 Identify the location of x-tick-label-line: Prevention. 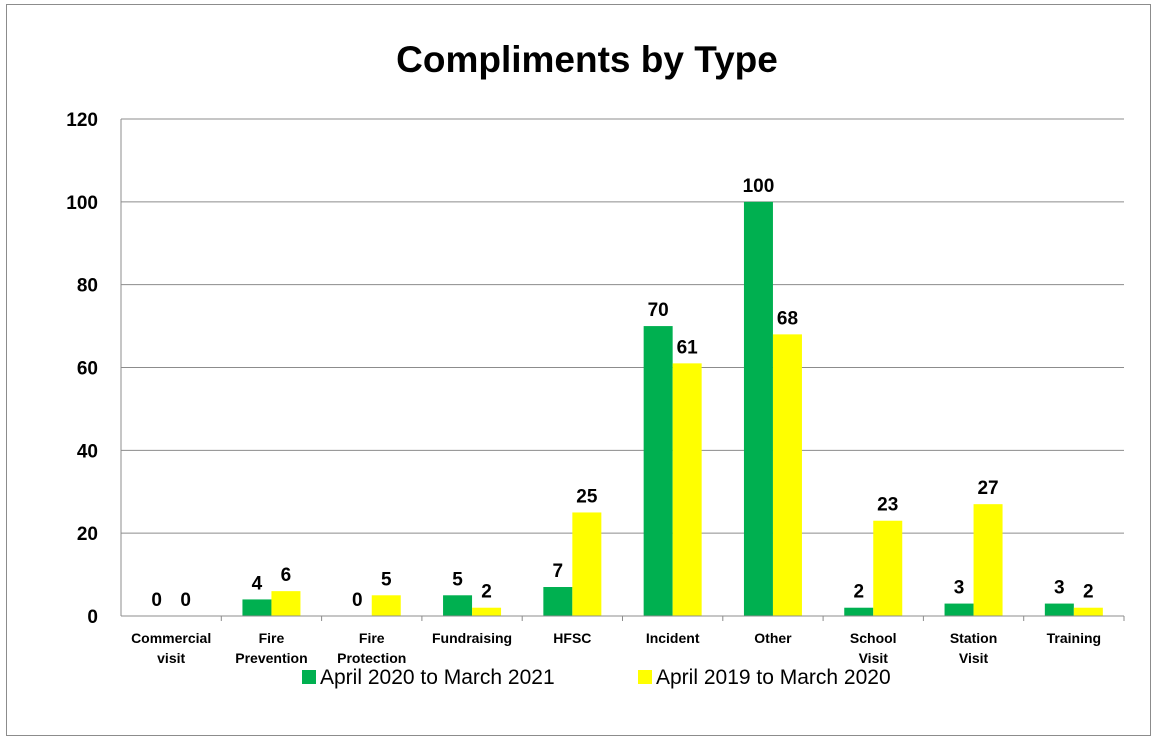
(271, 658).